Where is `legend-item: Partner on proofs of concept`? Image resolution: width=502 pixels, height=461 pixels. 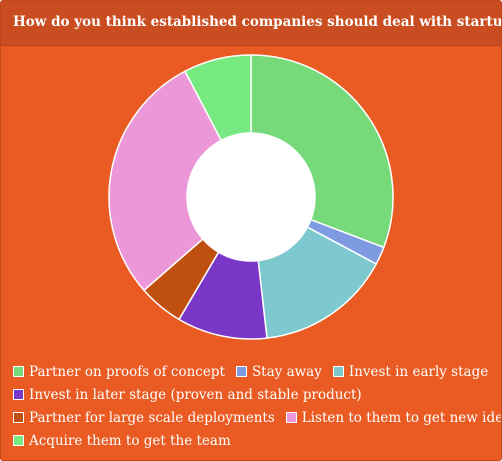 legend-item: Partner on proofs of concept is located at coordinates (119, 372).